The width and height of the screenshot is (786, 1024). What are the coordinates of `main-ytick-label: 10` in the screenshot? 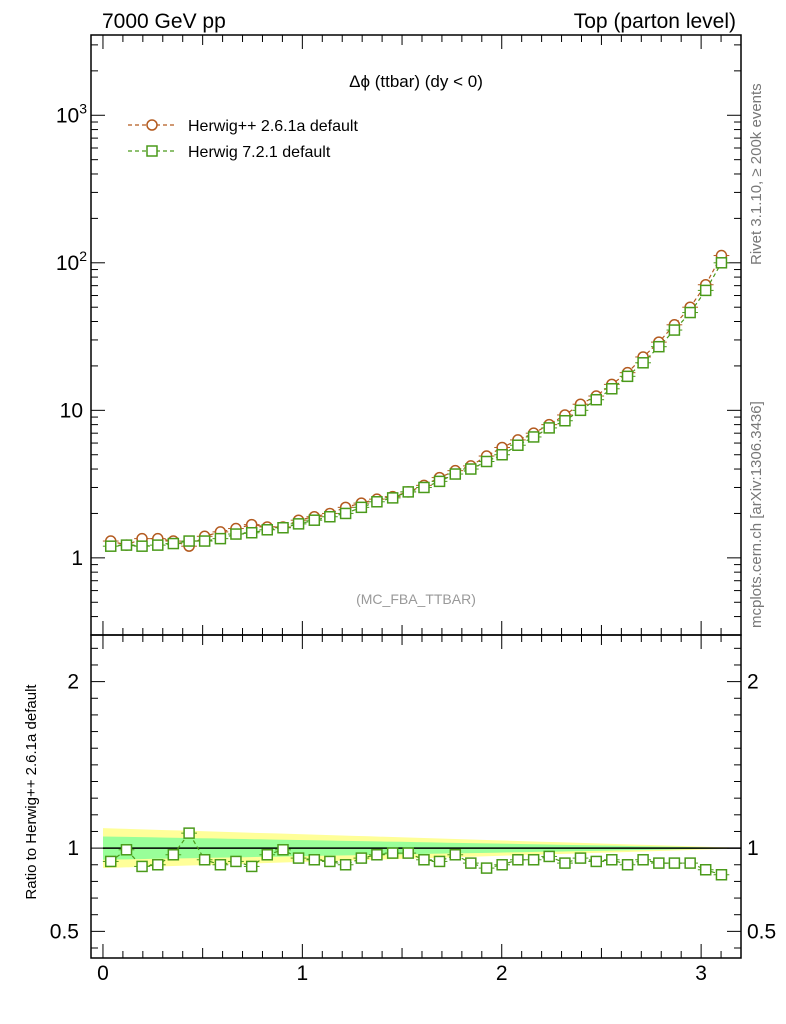 It's located at (71, 410).